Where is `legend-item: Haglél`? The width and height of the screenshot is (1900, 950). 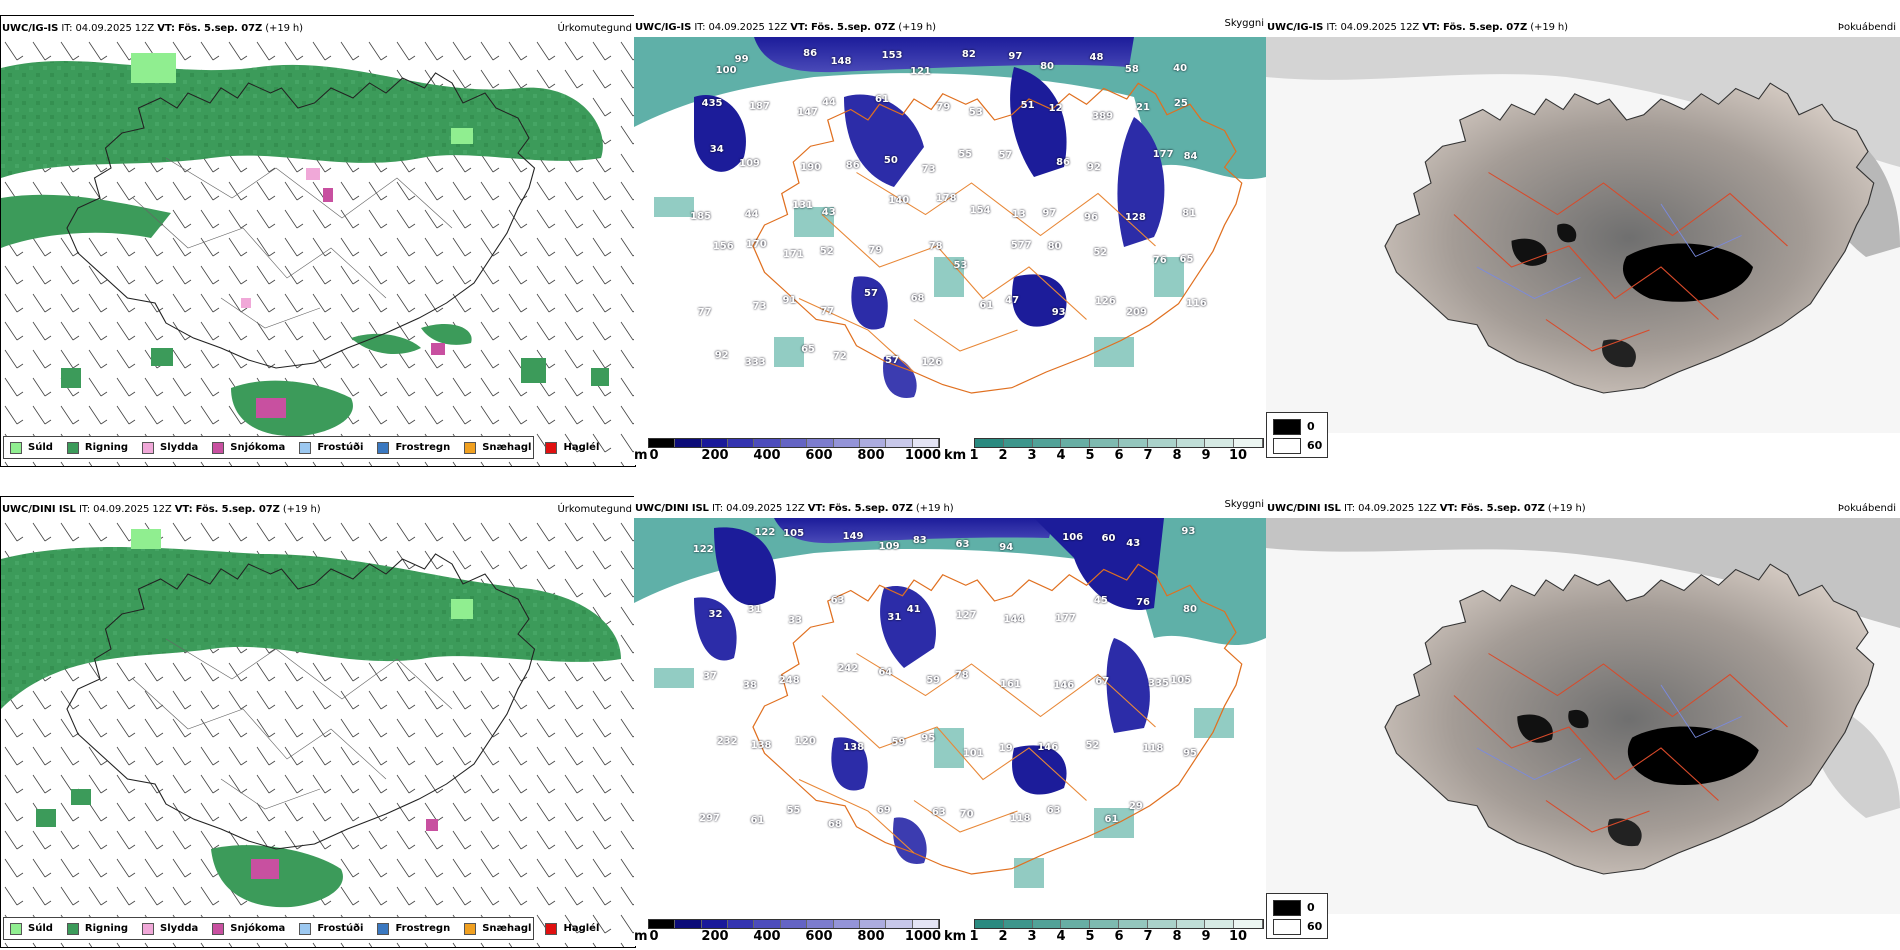
legend-item: Haglél is located at coordinates (572, 447).